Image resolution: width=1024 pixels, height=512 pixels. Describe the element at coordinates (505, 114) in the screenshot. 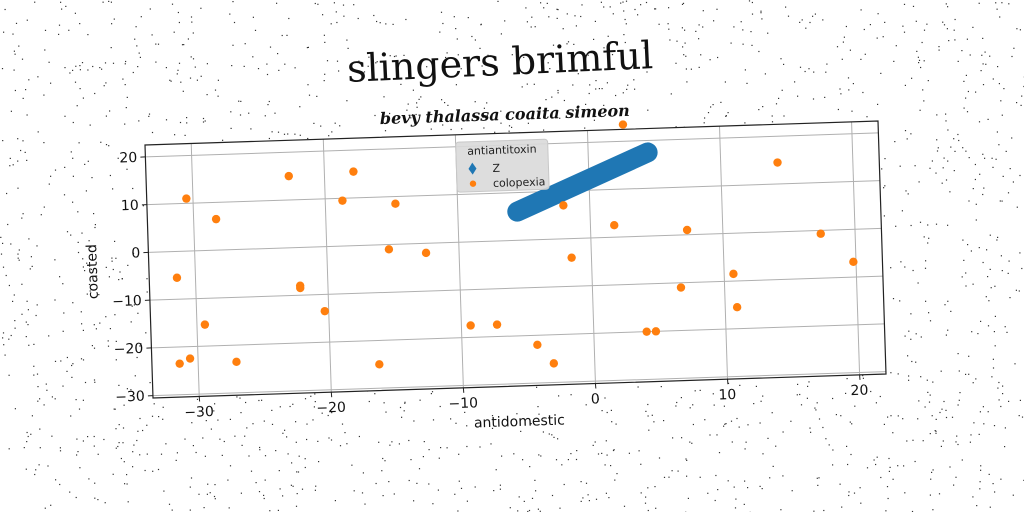

I see `chart-subtitle: bevy thalassa coaita simeon` at that location.